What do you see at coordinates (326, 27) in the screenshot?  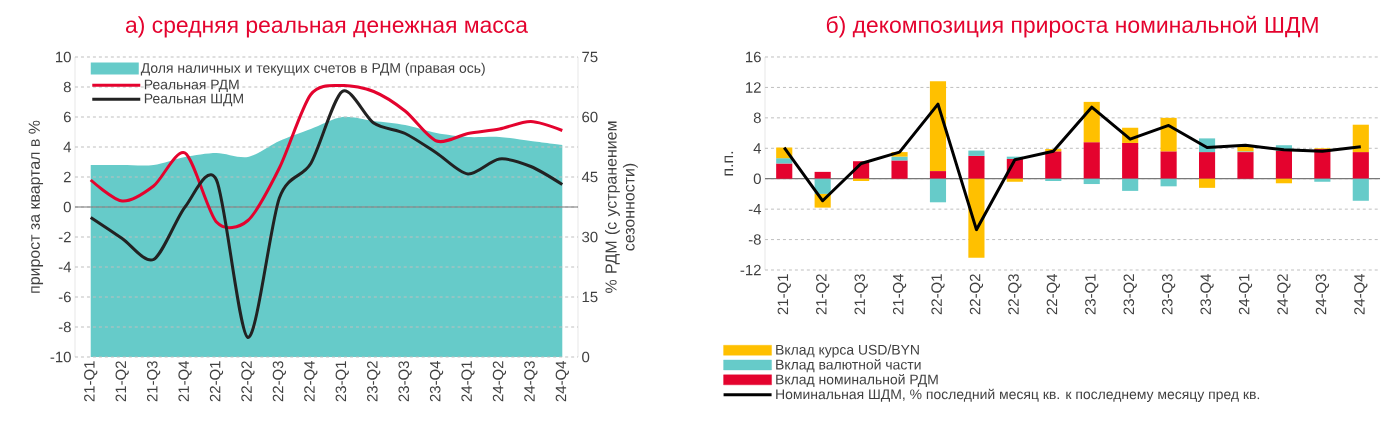 I see `chart-title: а) средняя реальная денежная масса` at bounding box center [326, 27].